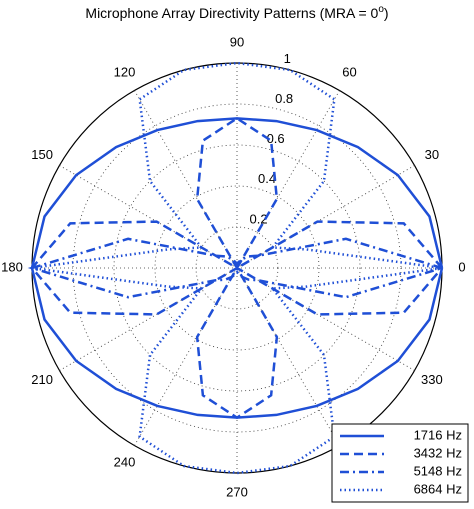 The height and width of the screenshot is (509, 474). What do you see at coordinates (461, 266) in the screenshot?
I see `theta-tick-label: 0` at bounding box center [461, 266].